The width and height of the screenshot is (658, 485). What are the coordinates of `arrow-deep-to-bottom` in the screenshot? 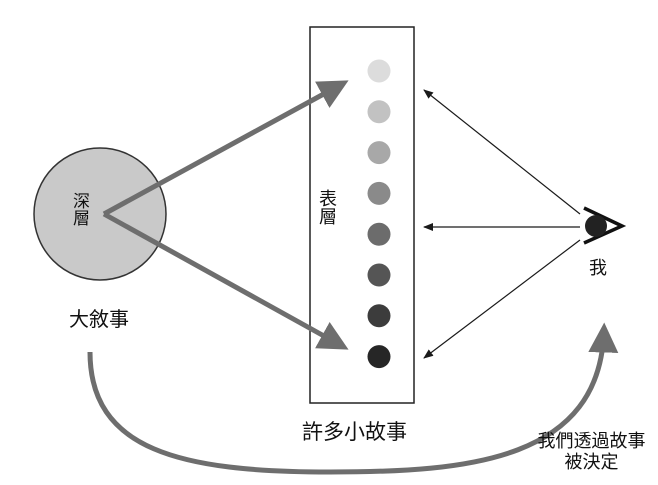 It's located at (225, 280).